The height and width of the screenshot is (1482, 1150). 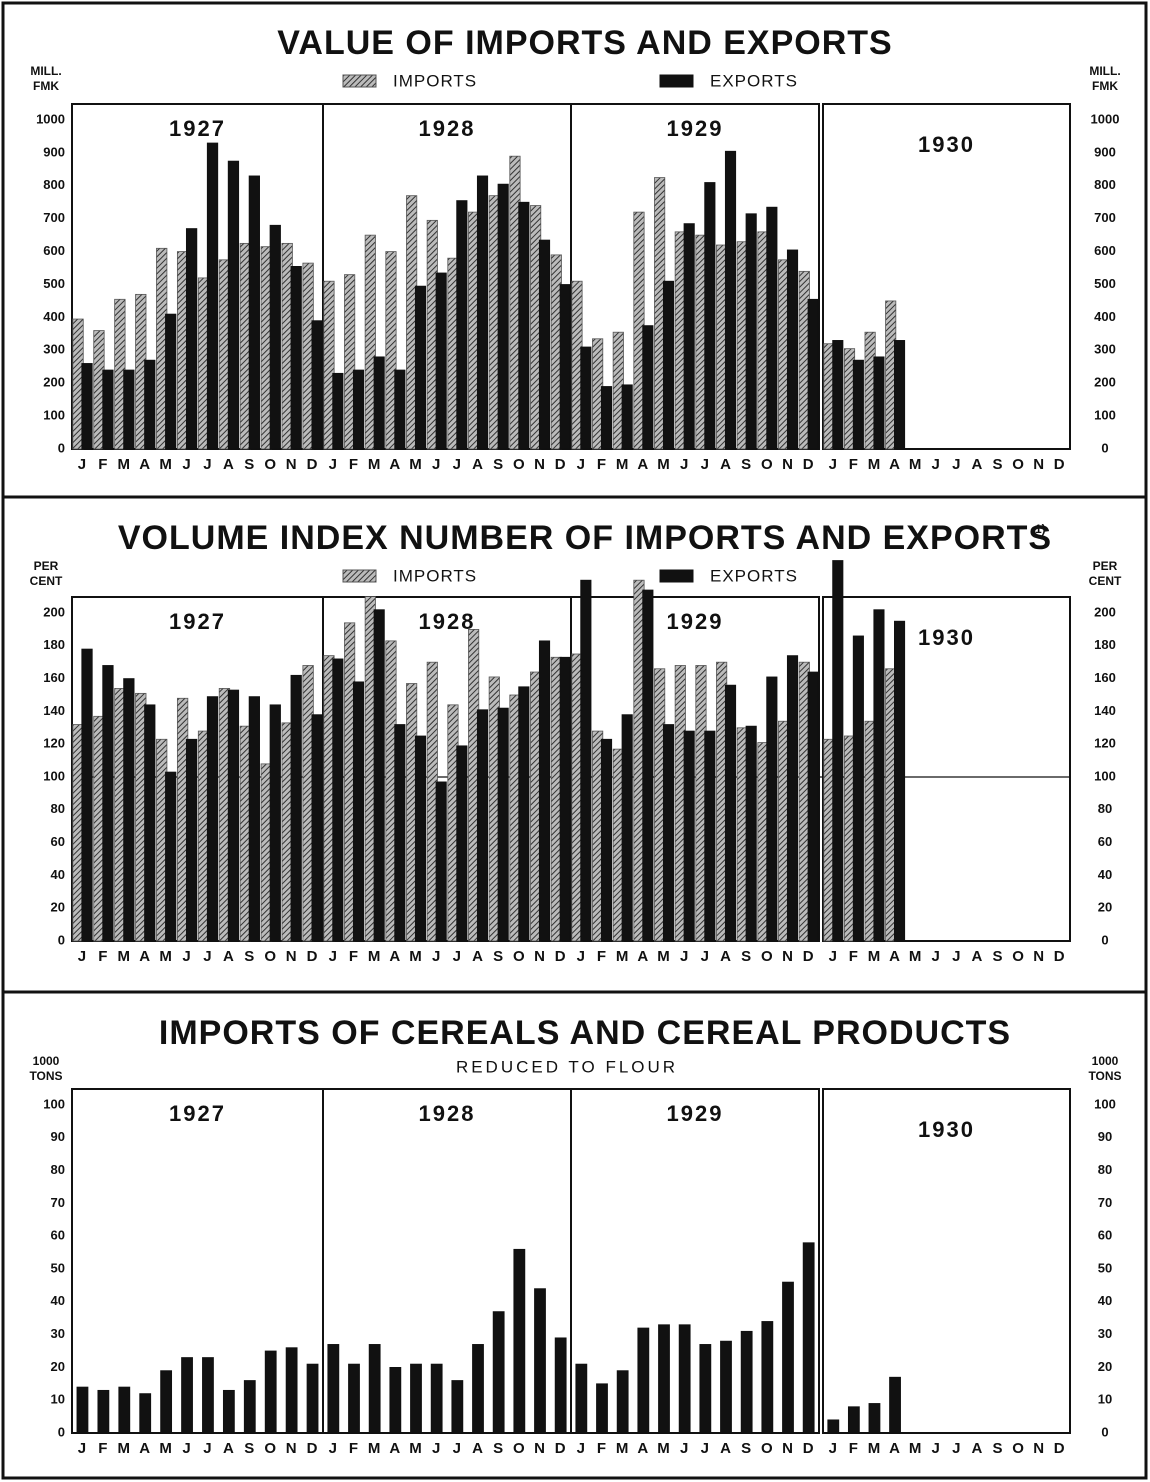 What do you see at coordinates (1105, 841) in the screenshot?
I see `y-tick-label-right: 60` at bounding box center [1105, 841].